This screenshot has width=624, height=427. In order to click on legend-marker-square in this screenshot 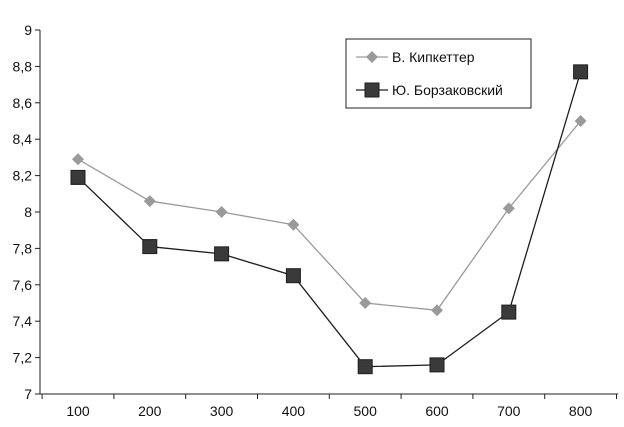, I will do `click(372, 90)`.